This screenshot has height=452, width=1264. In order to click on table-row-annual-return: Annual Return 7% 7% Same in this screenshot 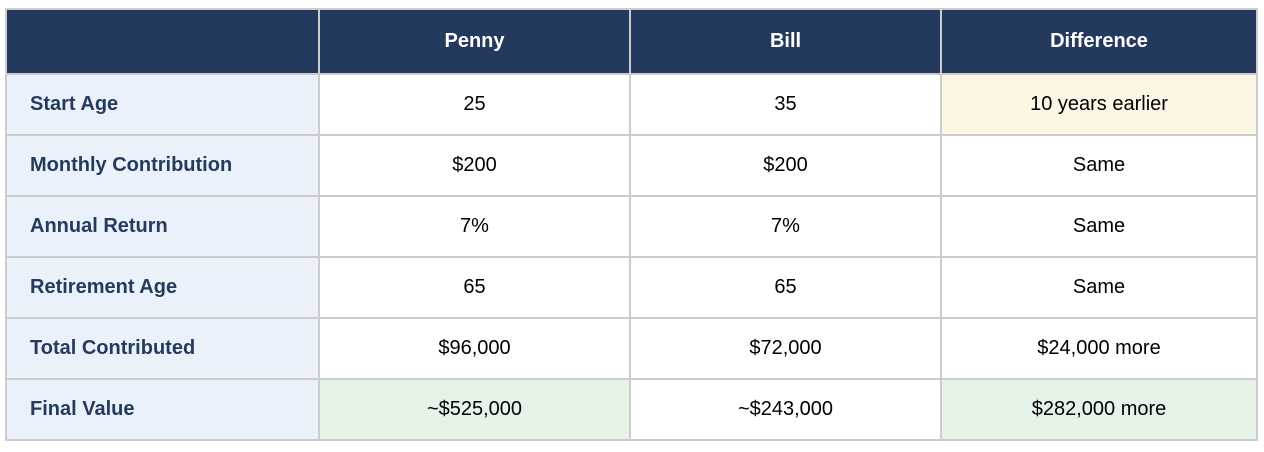, I will do `click(631, 226)`.